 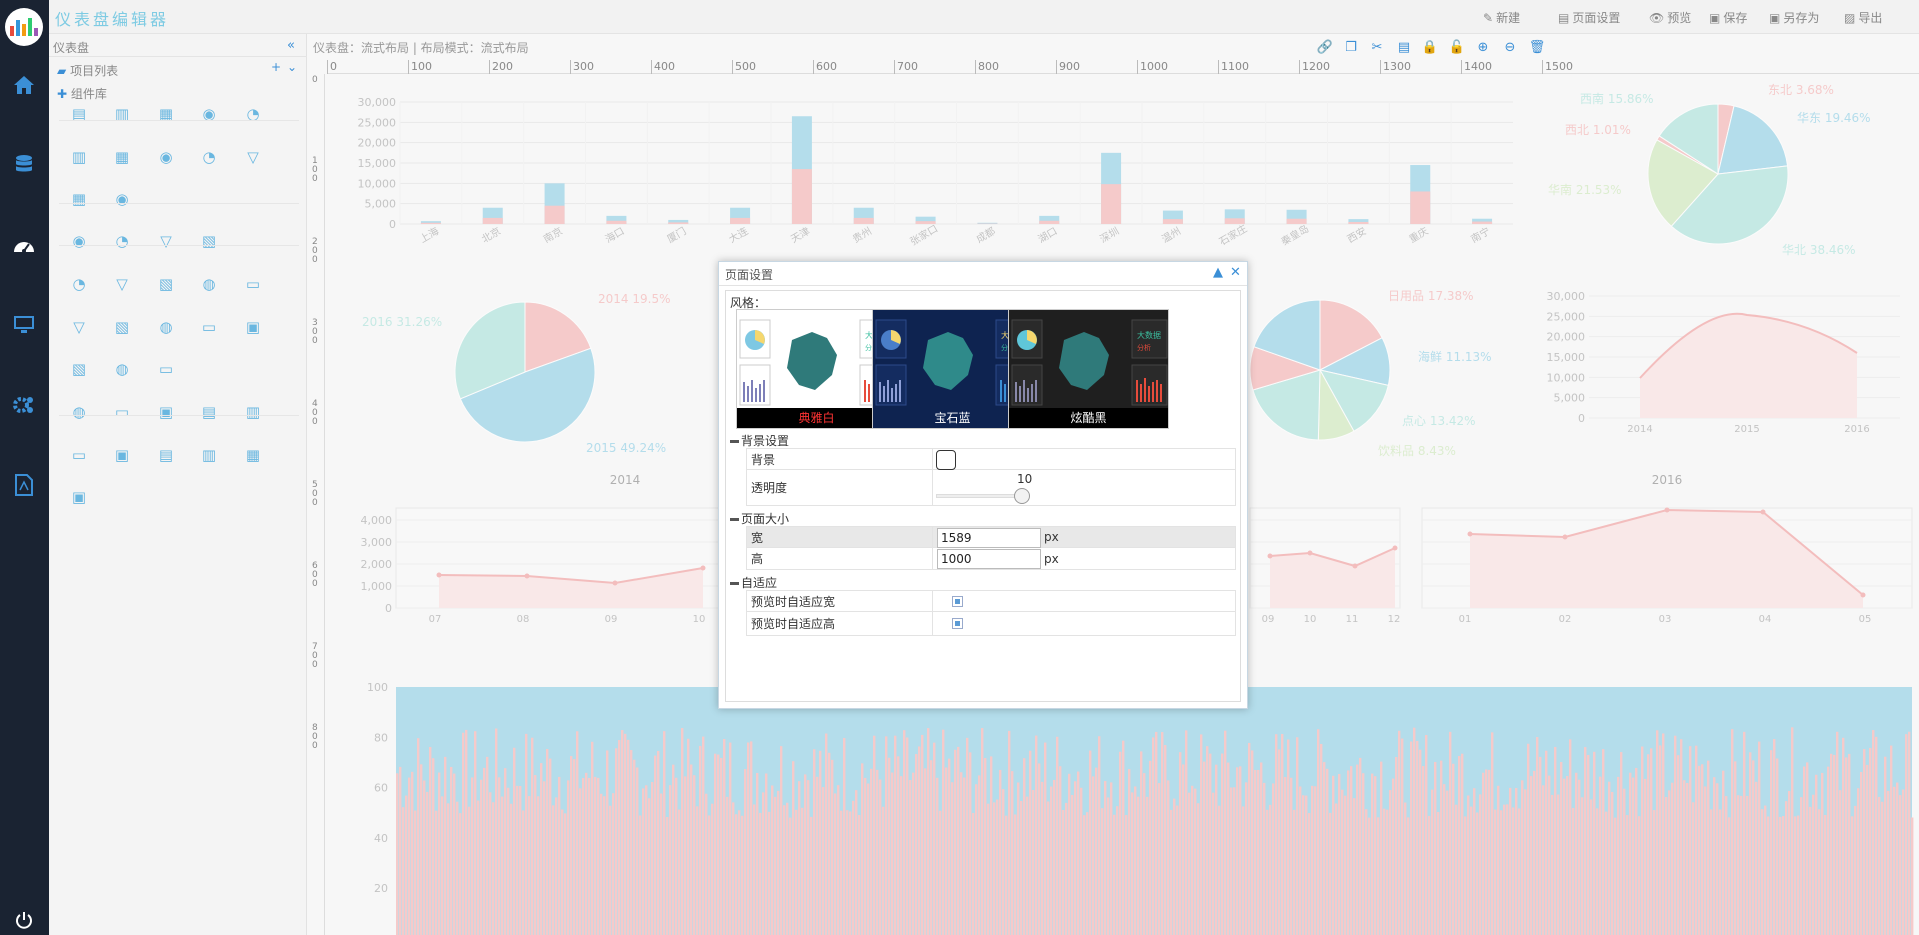 I want to click on component-icon-4: ◉, so click(x=209, y=114).